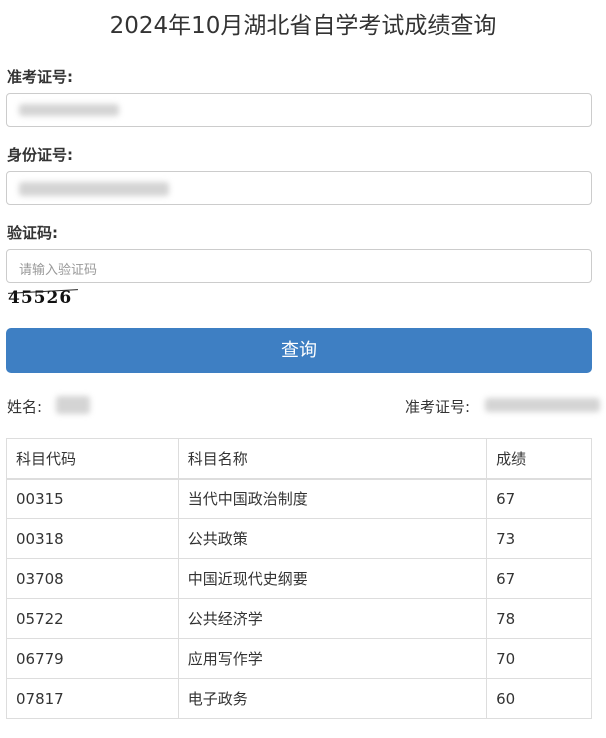 This screenshot has width=606, height=738. What do you see at coordinates (92, 538) in the screenshot?
I see `subject-code: 00318` at bounding box center [92, 538].